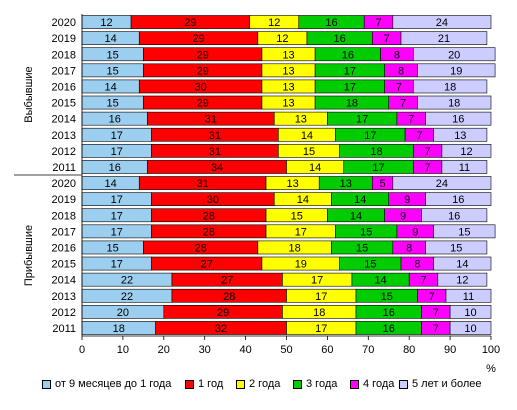  I want to click on data-label: 31, so click(215, 152).